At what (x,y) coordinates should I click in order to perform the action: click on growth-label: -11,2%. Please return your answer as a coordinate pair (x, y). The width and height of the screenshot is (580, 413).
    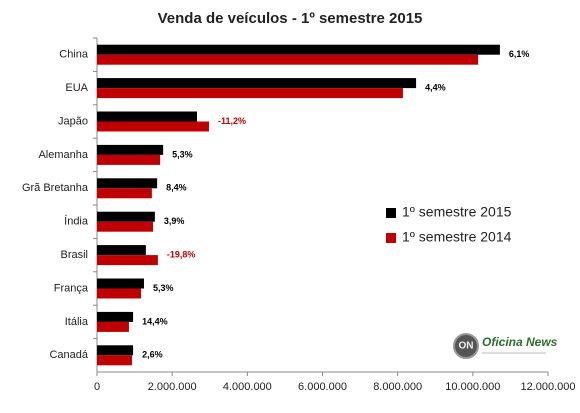
    Looking at the image, I should click on (232, 121).